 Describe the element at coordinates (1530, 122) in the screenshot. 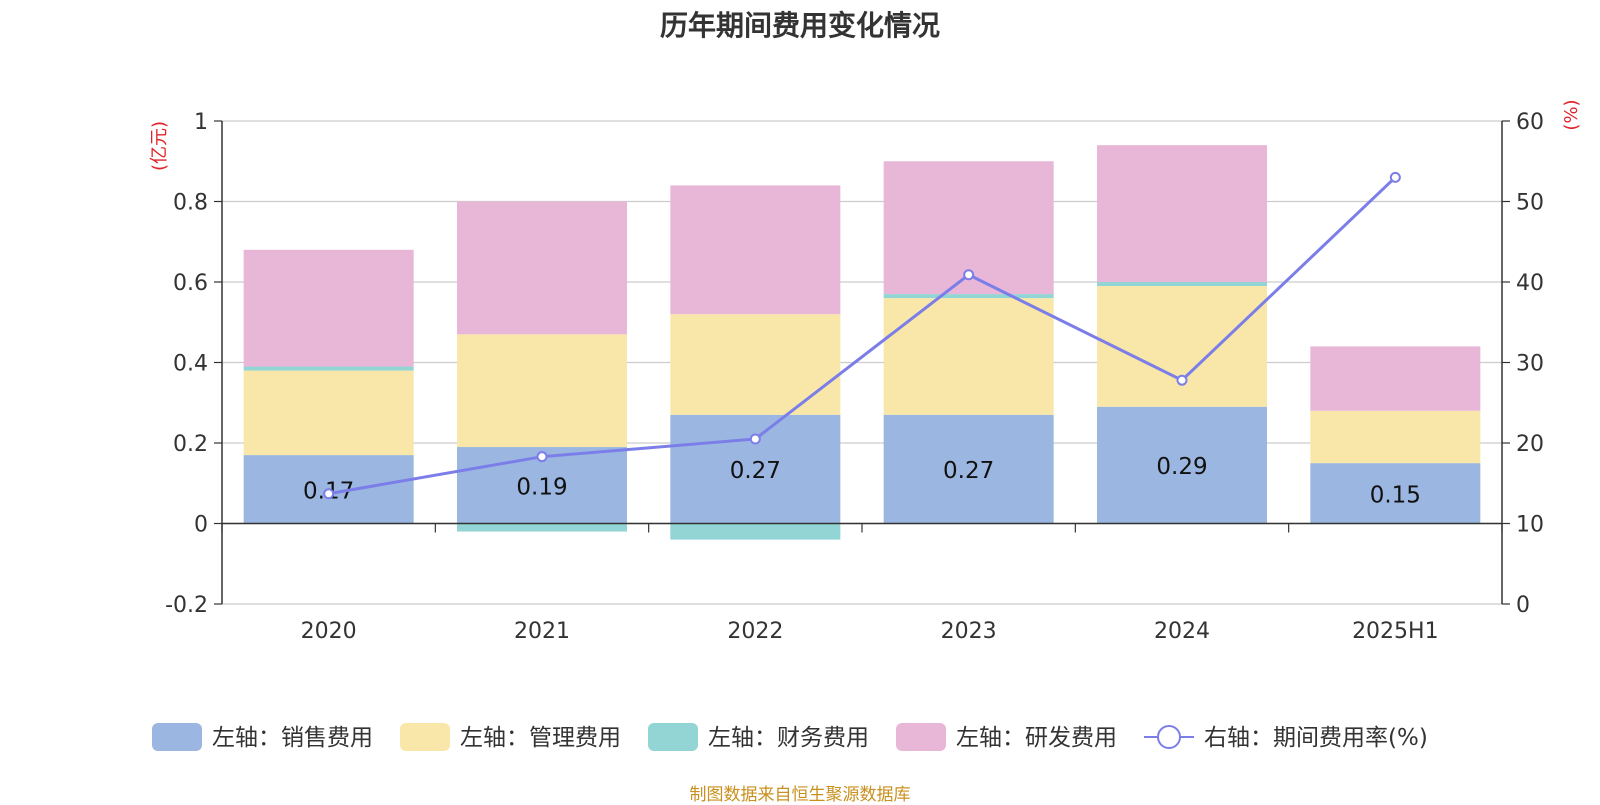

I see `right-tick-label: 60` at that location.